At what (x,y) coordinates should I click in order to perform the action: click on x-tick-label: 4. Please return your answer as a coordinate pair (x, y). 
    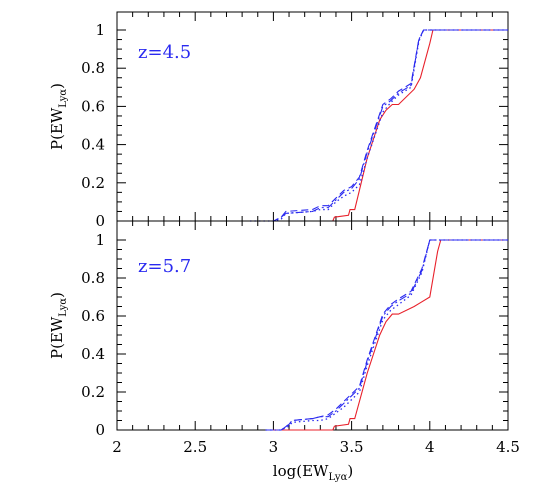
    Looking at the image, I should click on (430, 447).